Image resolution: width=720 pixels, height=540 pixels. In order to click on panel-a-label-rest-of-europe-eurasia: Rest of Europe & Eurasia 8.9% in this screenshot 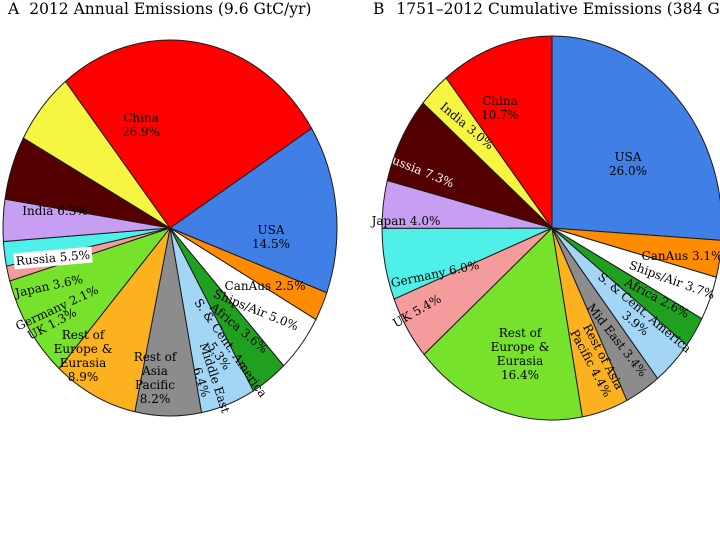, I will do `click(83, 356)`.